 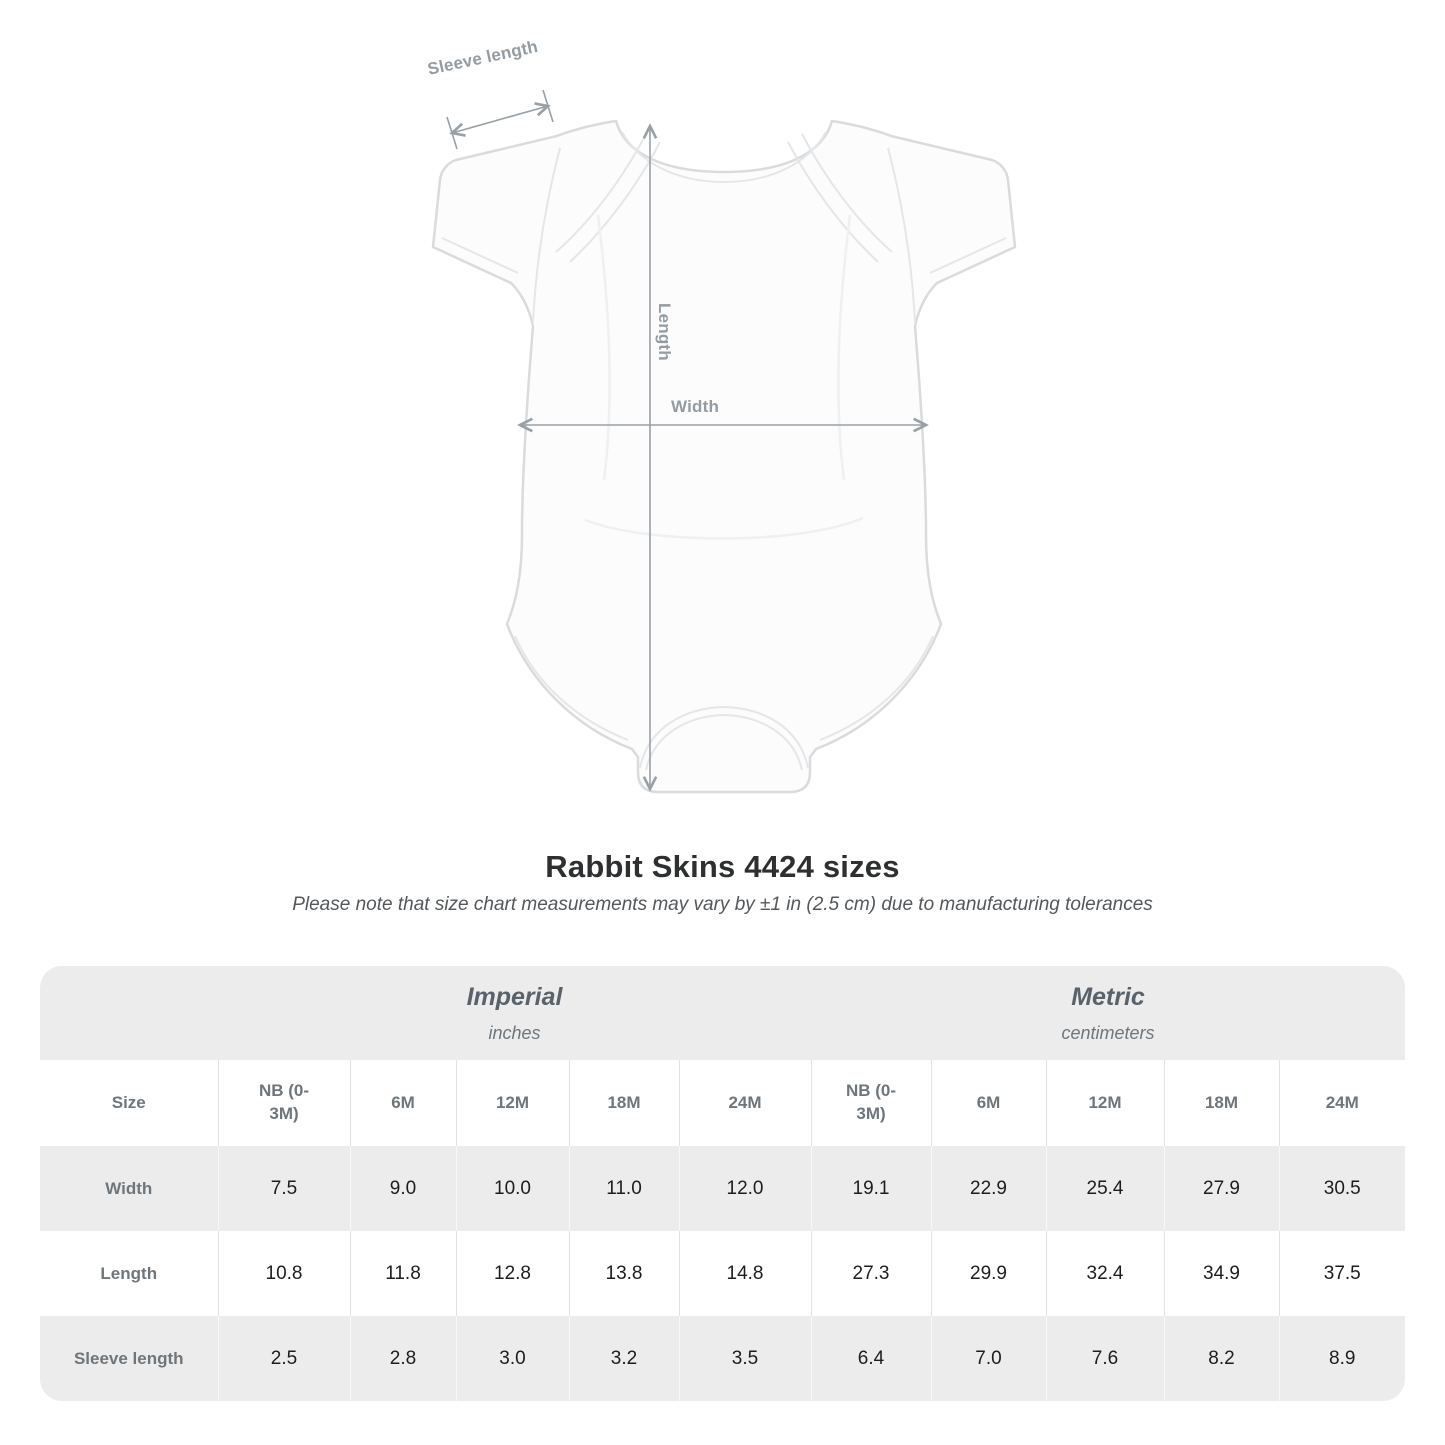 What do you see at coordinates (1341, 1273) in the screenshot?
I see `cell-length-metric-24m: 37.5` at bounding box center [1341, 1273].